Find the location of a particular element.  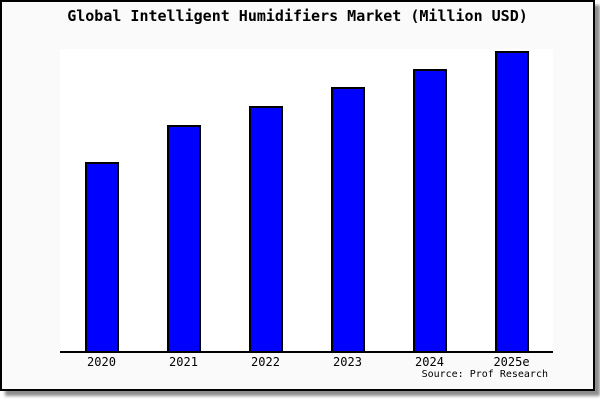

x-tick-label: 2023 is located at coordinates (347, 362).